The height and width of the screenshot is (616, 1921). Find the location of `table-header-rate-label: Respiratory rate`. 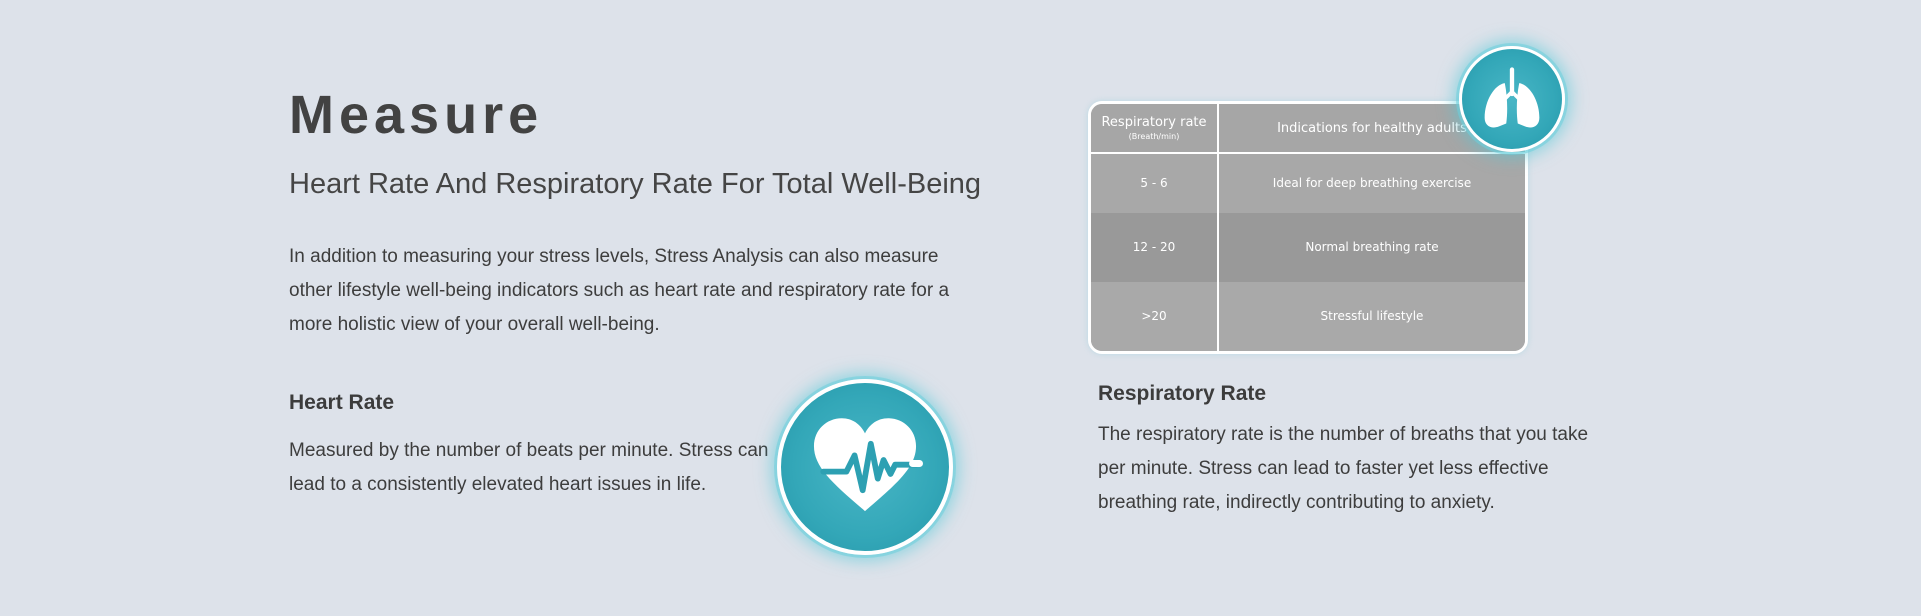

table-header-rate-label: Respiratory rate is located at coordinates (1154, 122).